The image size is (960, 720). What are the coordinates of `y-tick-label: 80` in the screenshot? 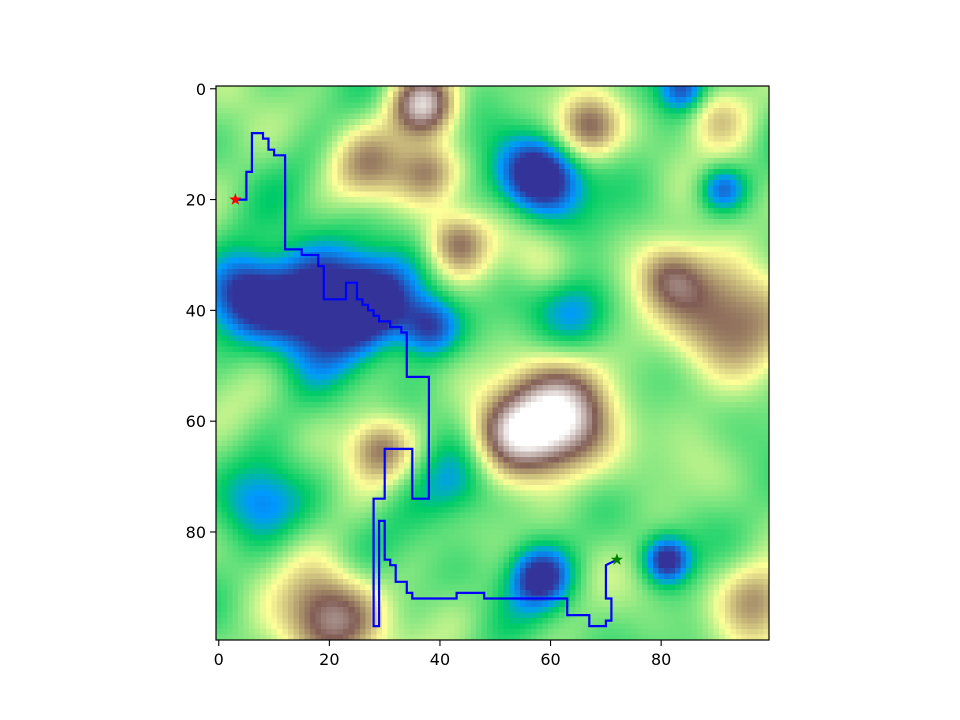 It's located at (196, 532).